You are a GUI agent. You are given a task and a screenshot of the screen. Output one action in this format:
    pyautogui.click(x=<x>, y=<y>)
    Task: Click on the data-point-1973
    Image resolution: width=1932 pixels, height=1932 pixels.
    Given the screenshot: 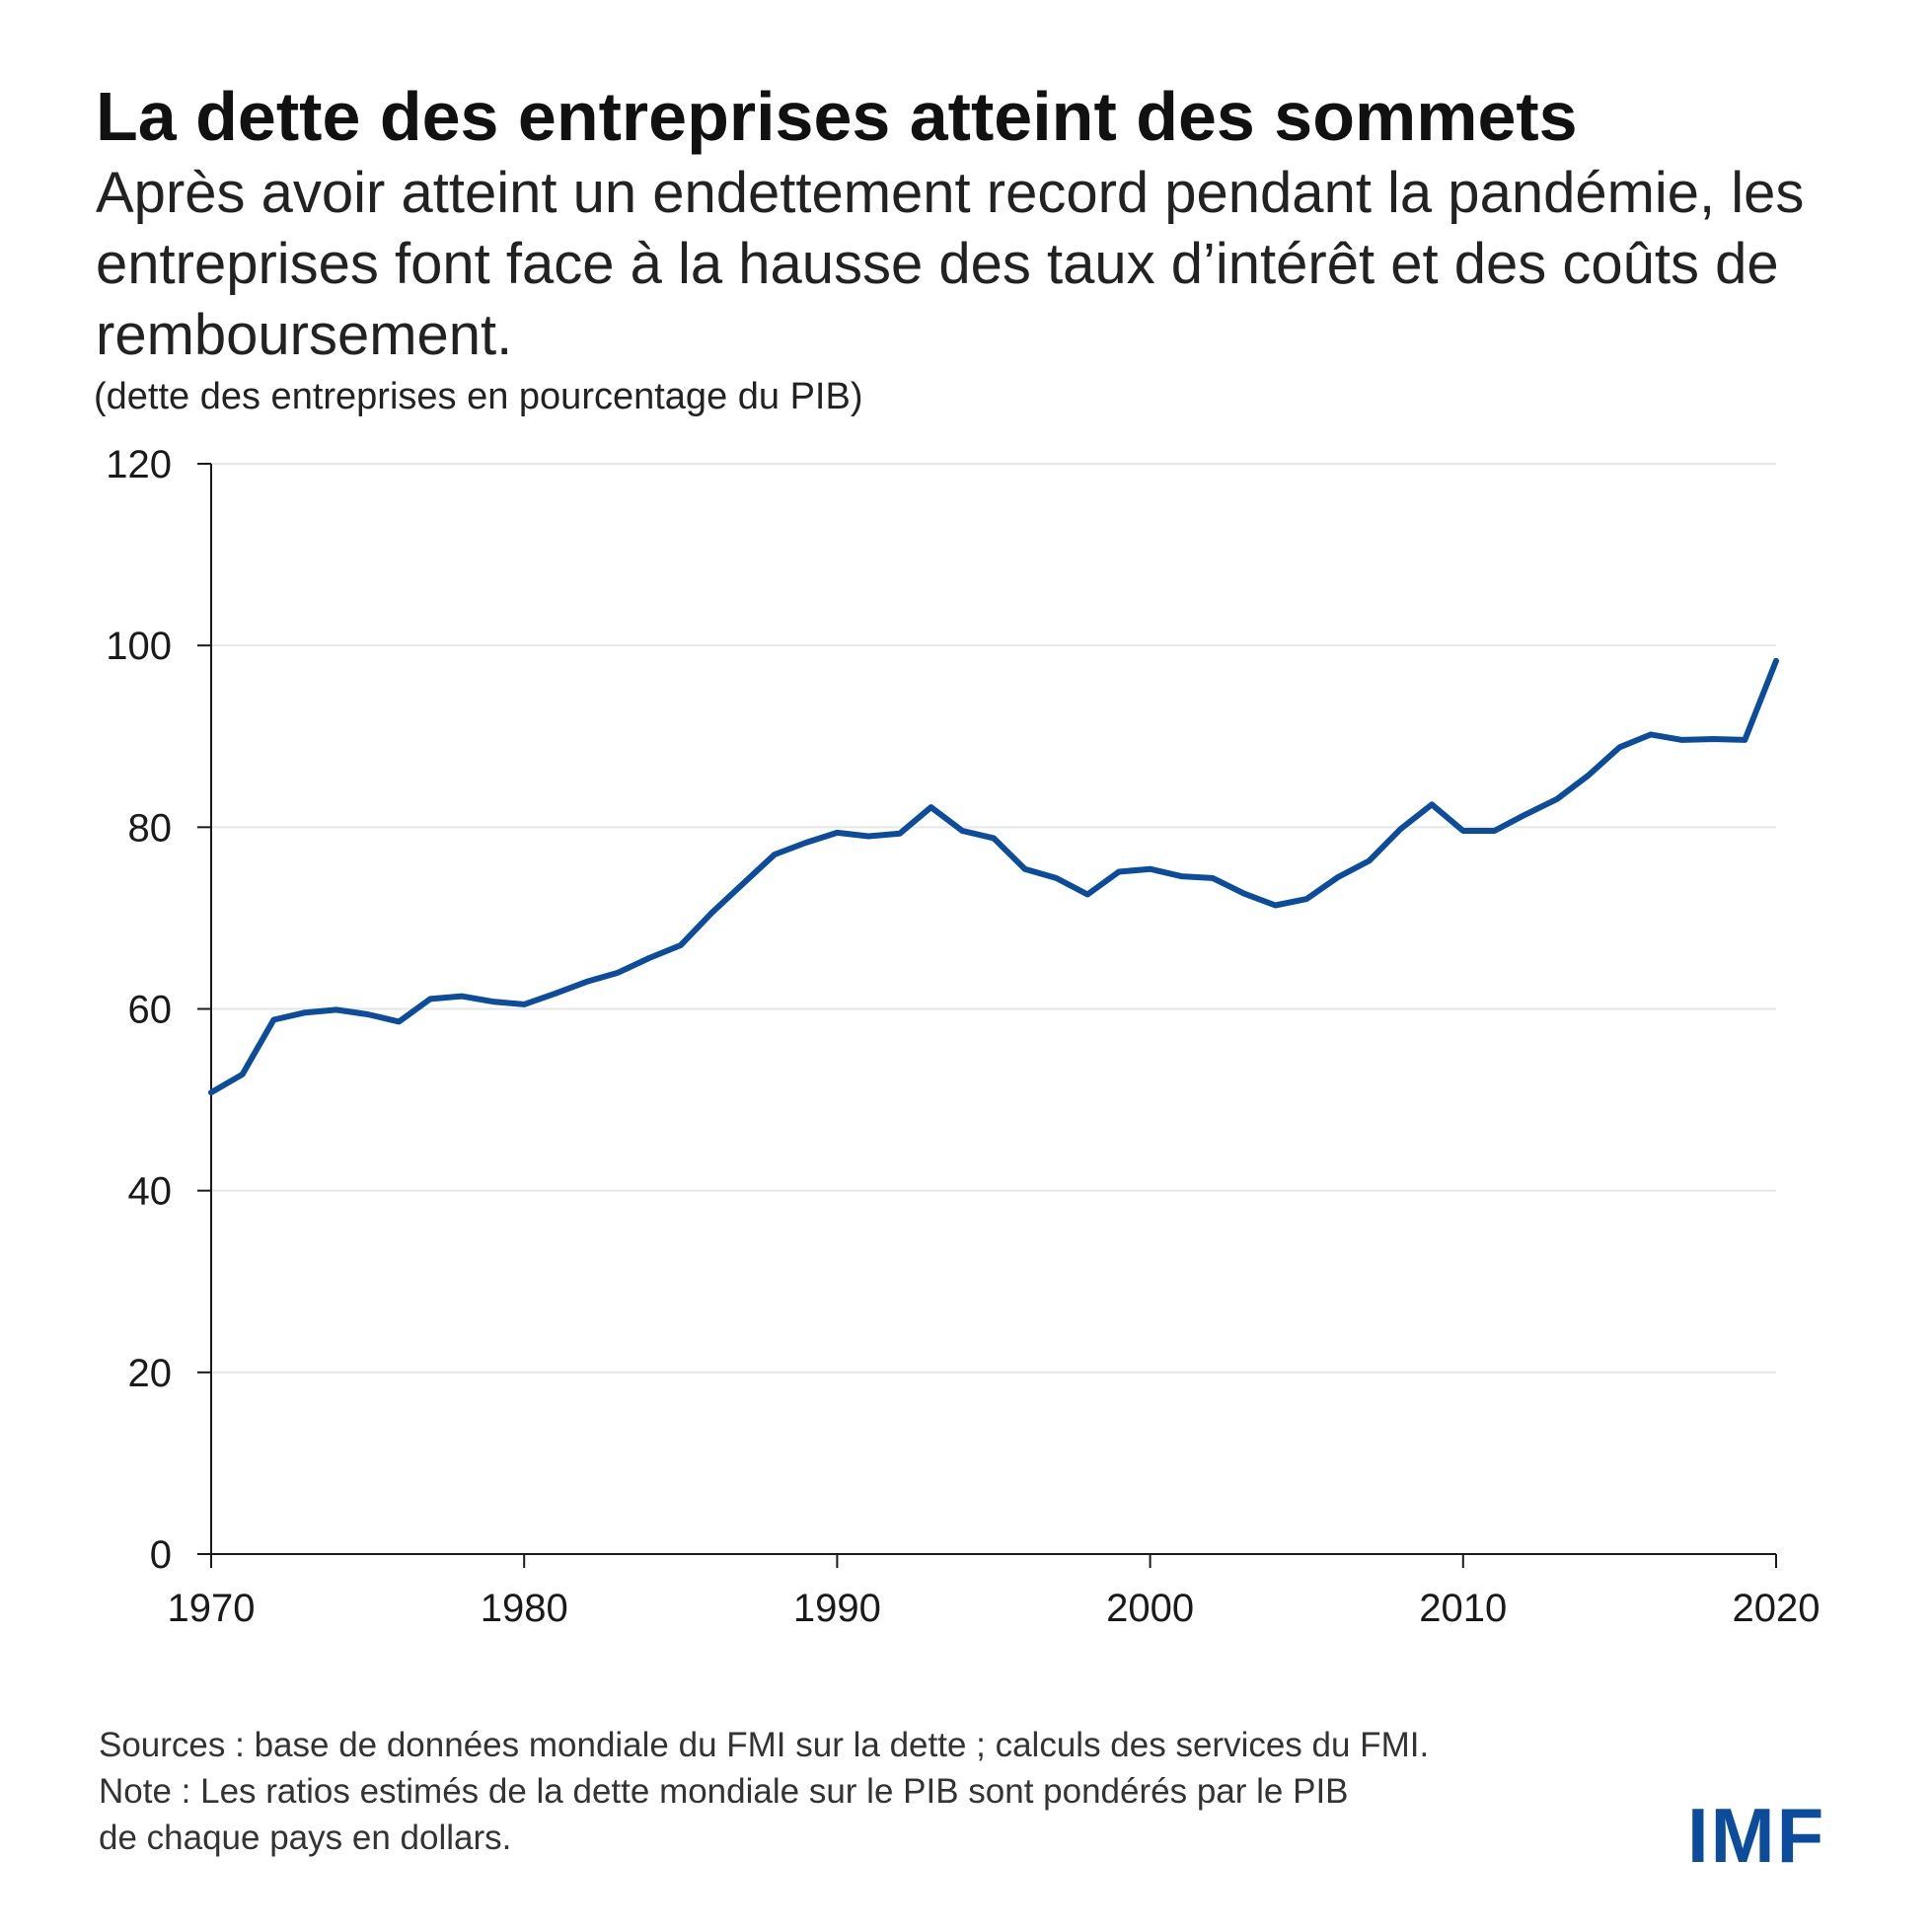 What is the action you would take?
    pyautogui.click(x=305, y=1012)
    